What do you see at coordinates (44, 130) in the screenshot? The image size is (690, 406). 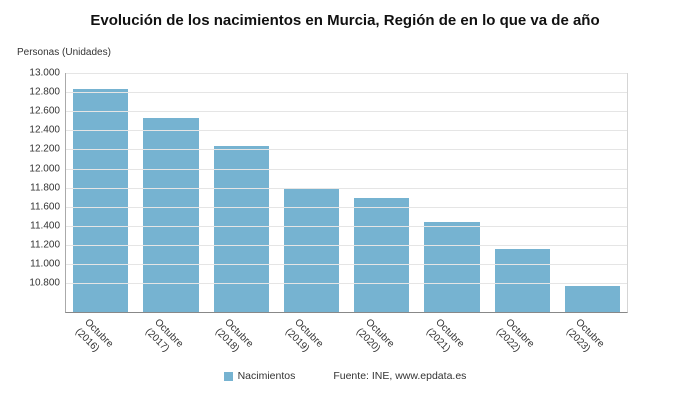 I see `y-tick-label: 12.400` at bounding box center [44, 130].